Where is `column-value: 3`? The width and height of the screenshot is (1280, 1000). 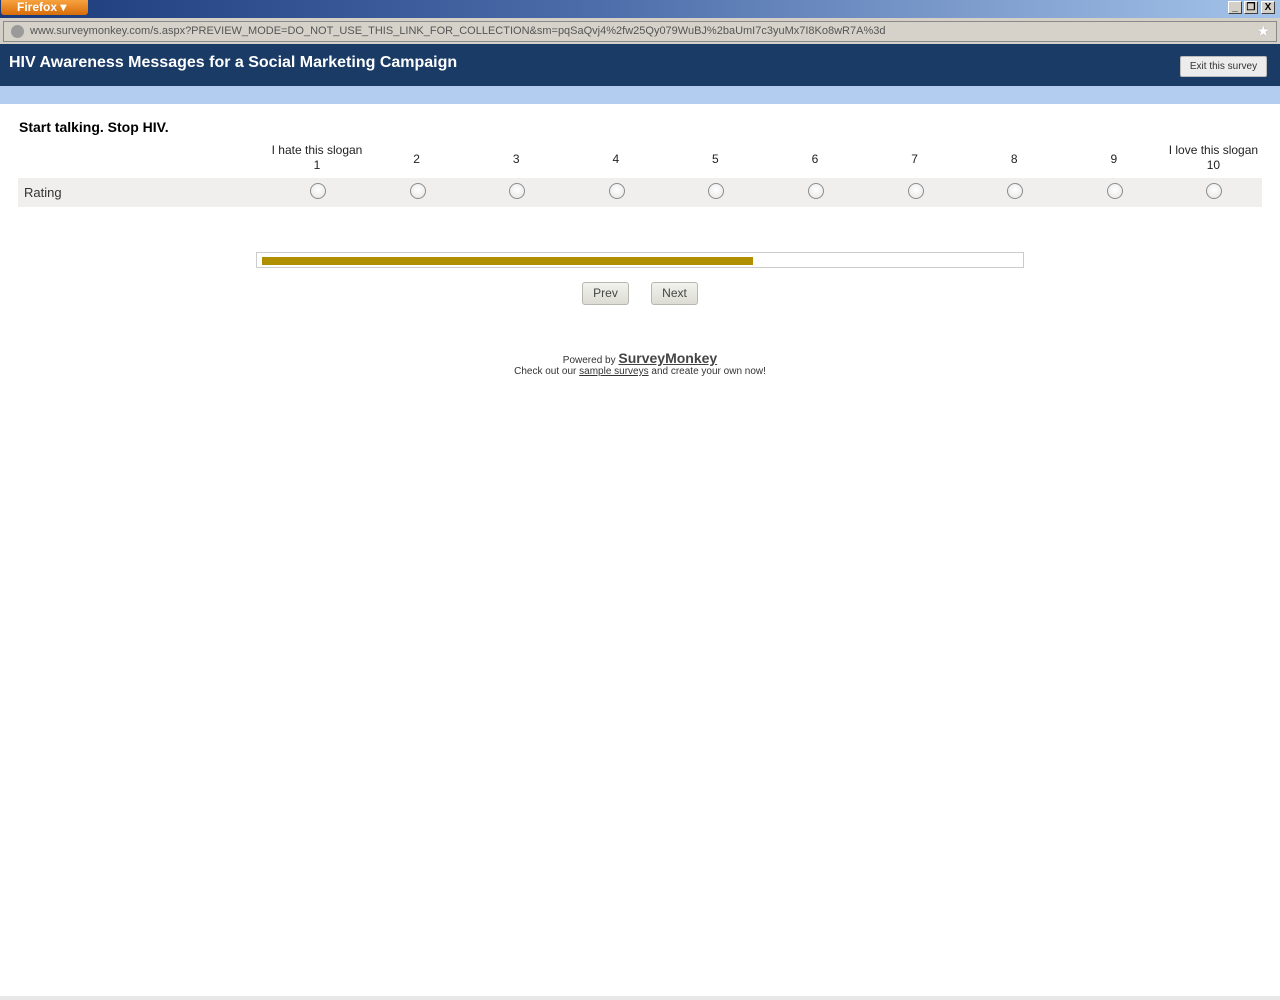 column-value: 3 is located at coordinates (516, 159).